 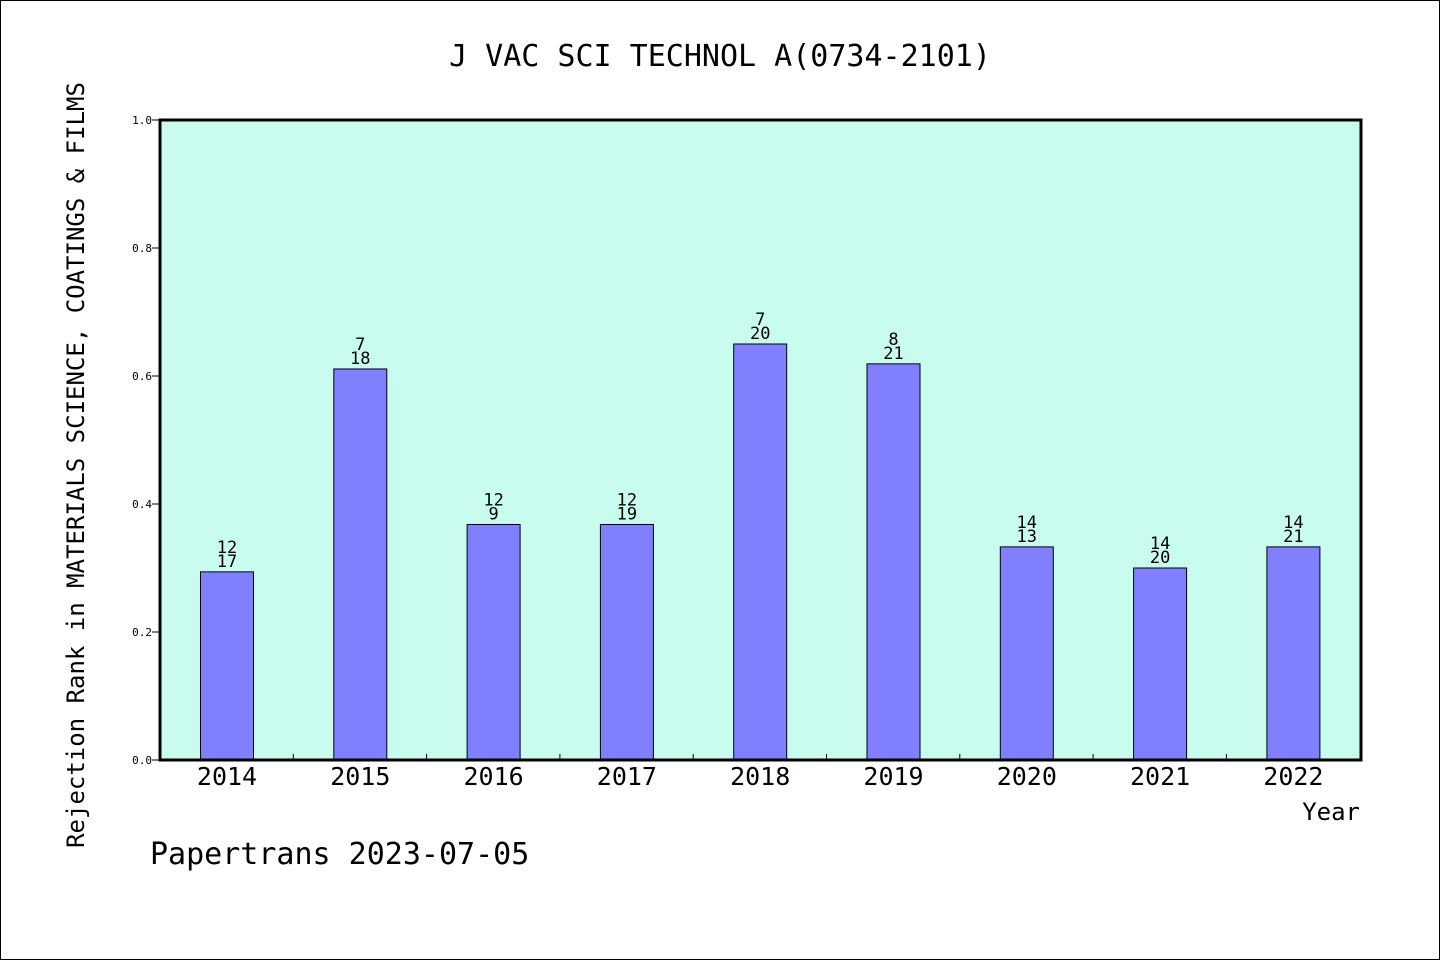 I want to click on y-tick-label: 0.0, so click(x=142, y=760).